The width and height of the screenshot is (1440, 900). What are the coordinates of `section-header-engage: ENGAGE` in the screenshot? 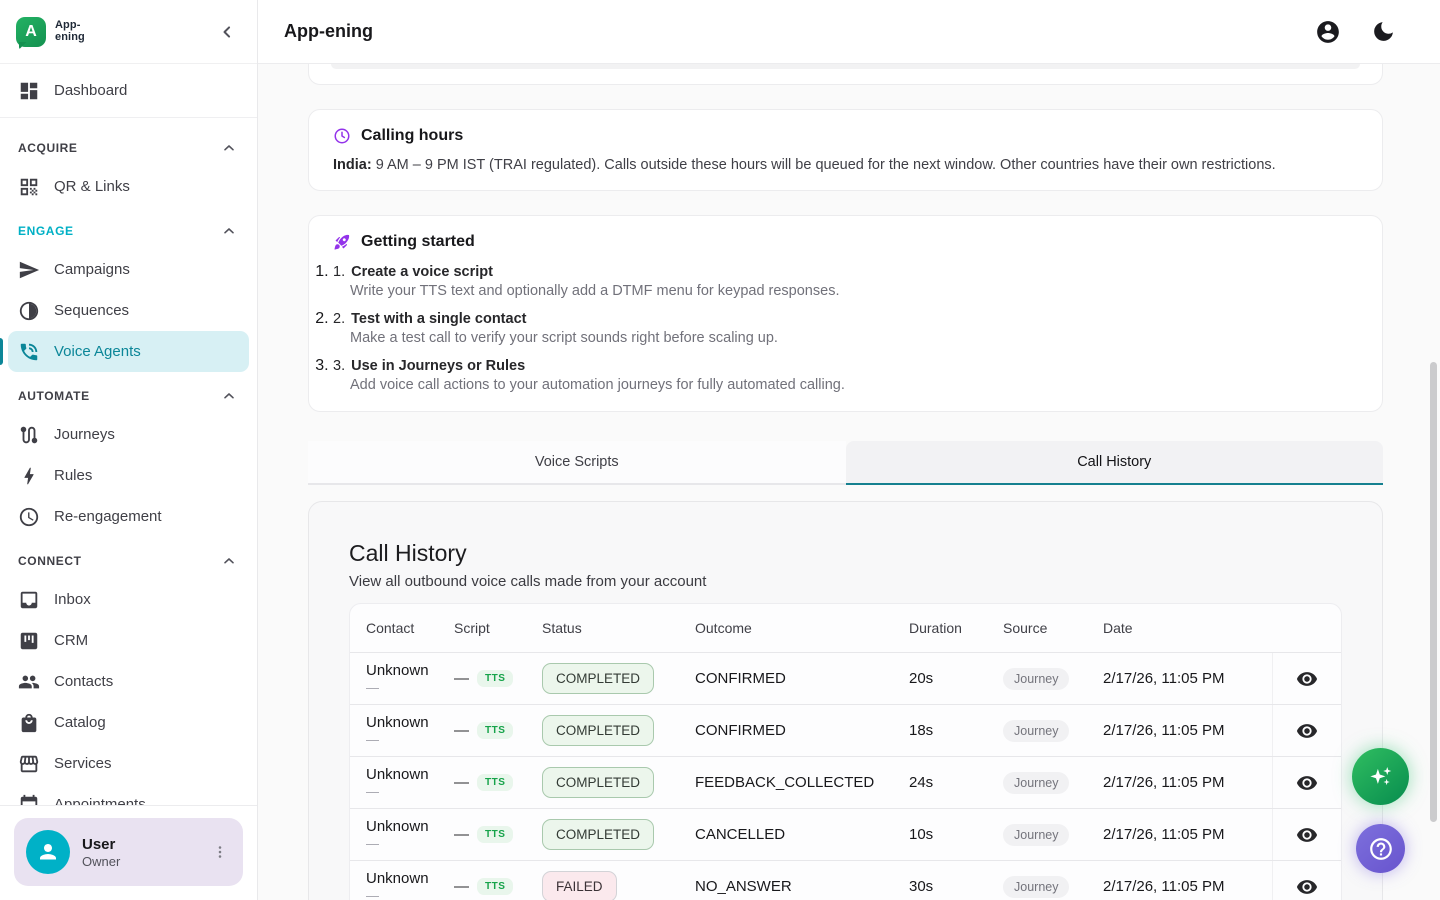 It's located at (128, 228).